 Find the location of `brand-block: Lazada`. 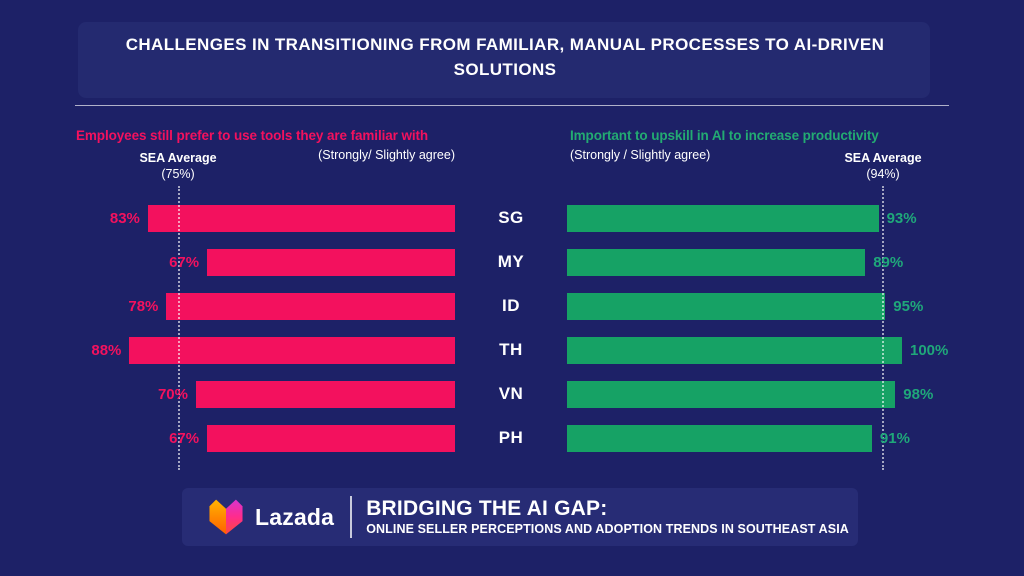

brand-block: Lazada is located at coordinates (270, 517).